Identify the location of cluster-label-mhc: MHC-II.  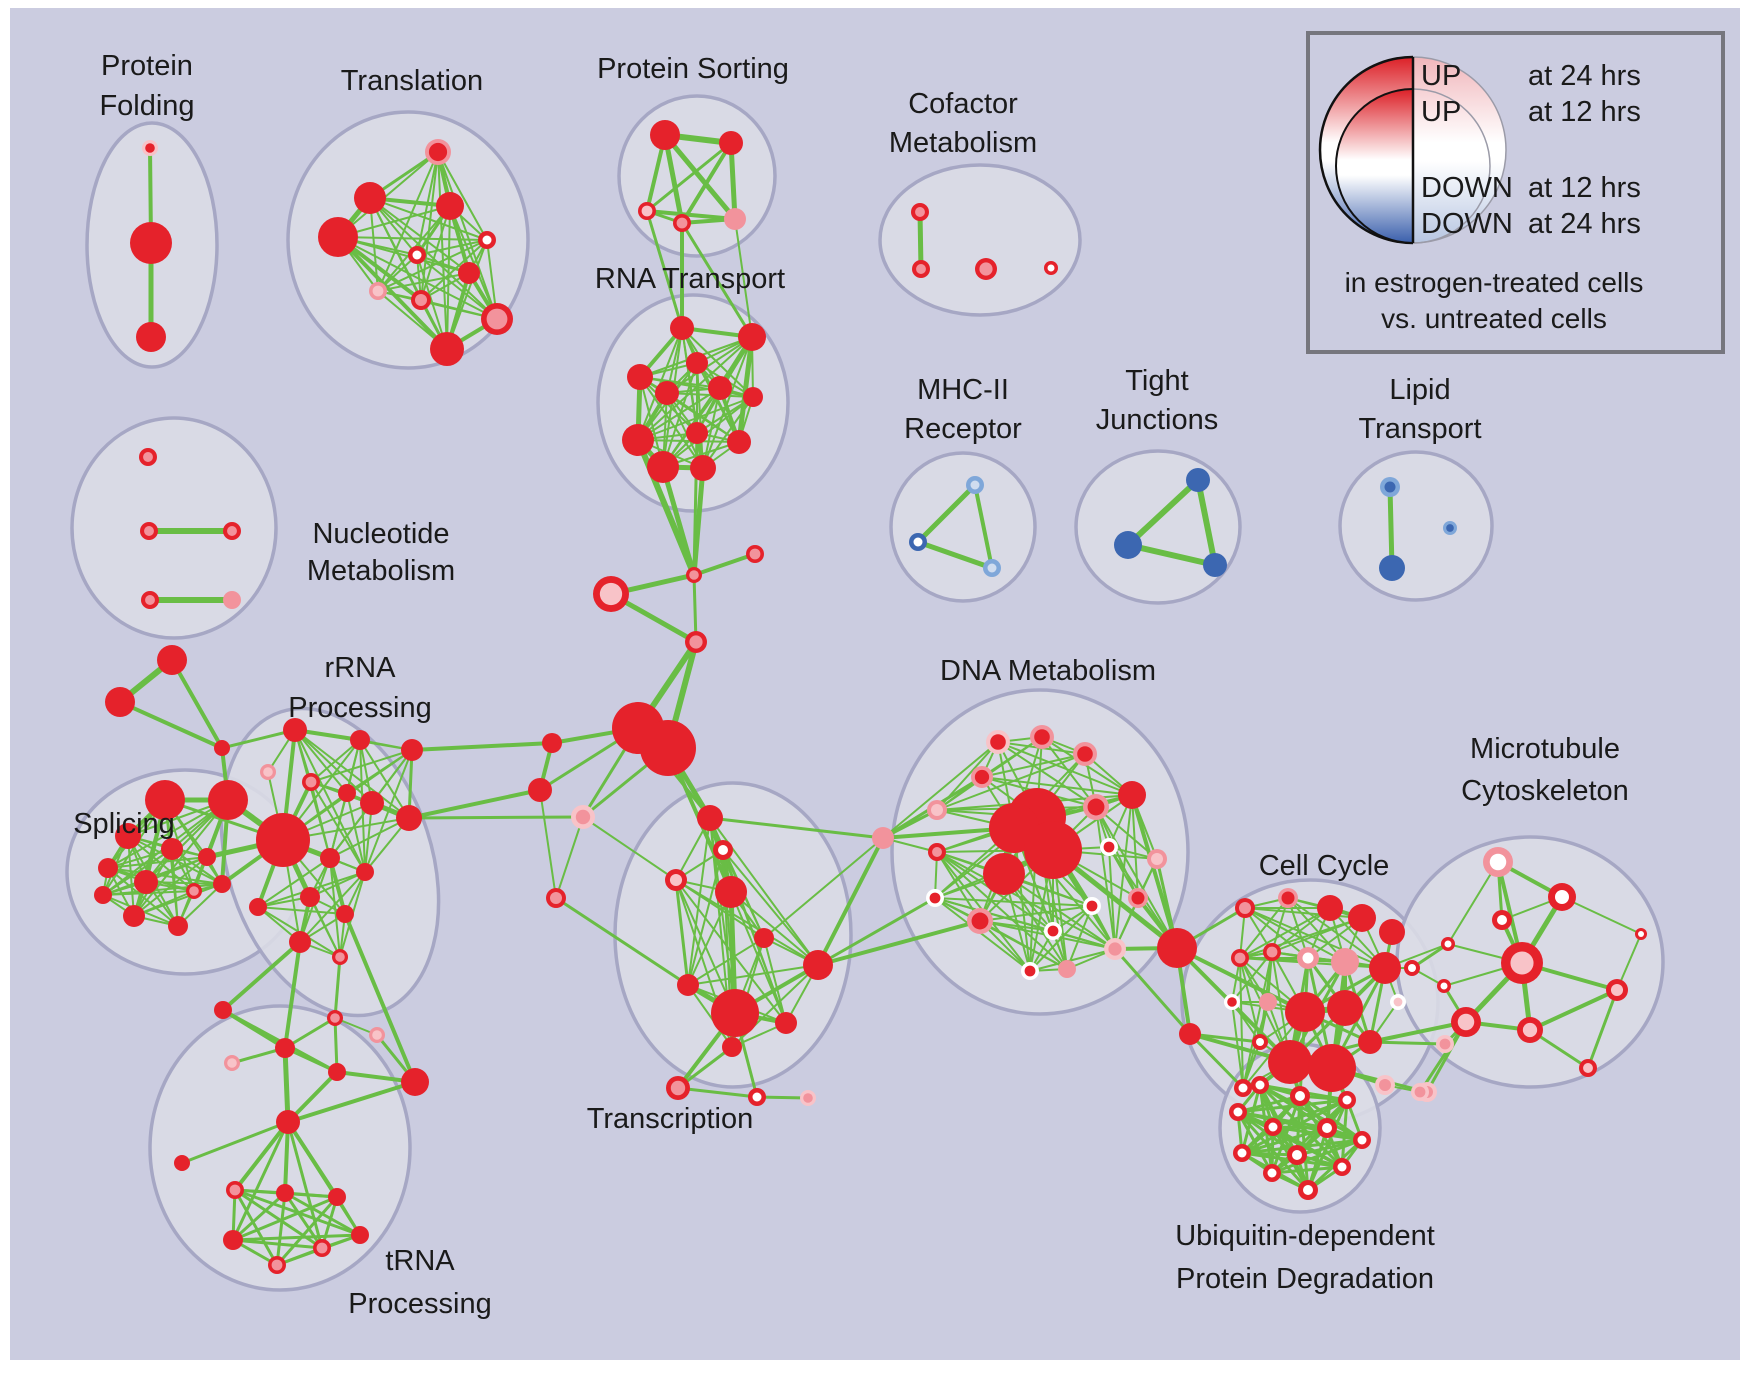
(963, 390).